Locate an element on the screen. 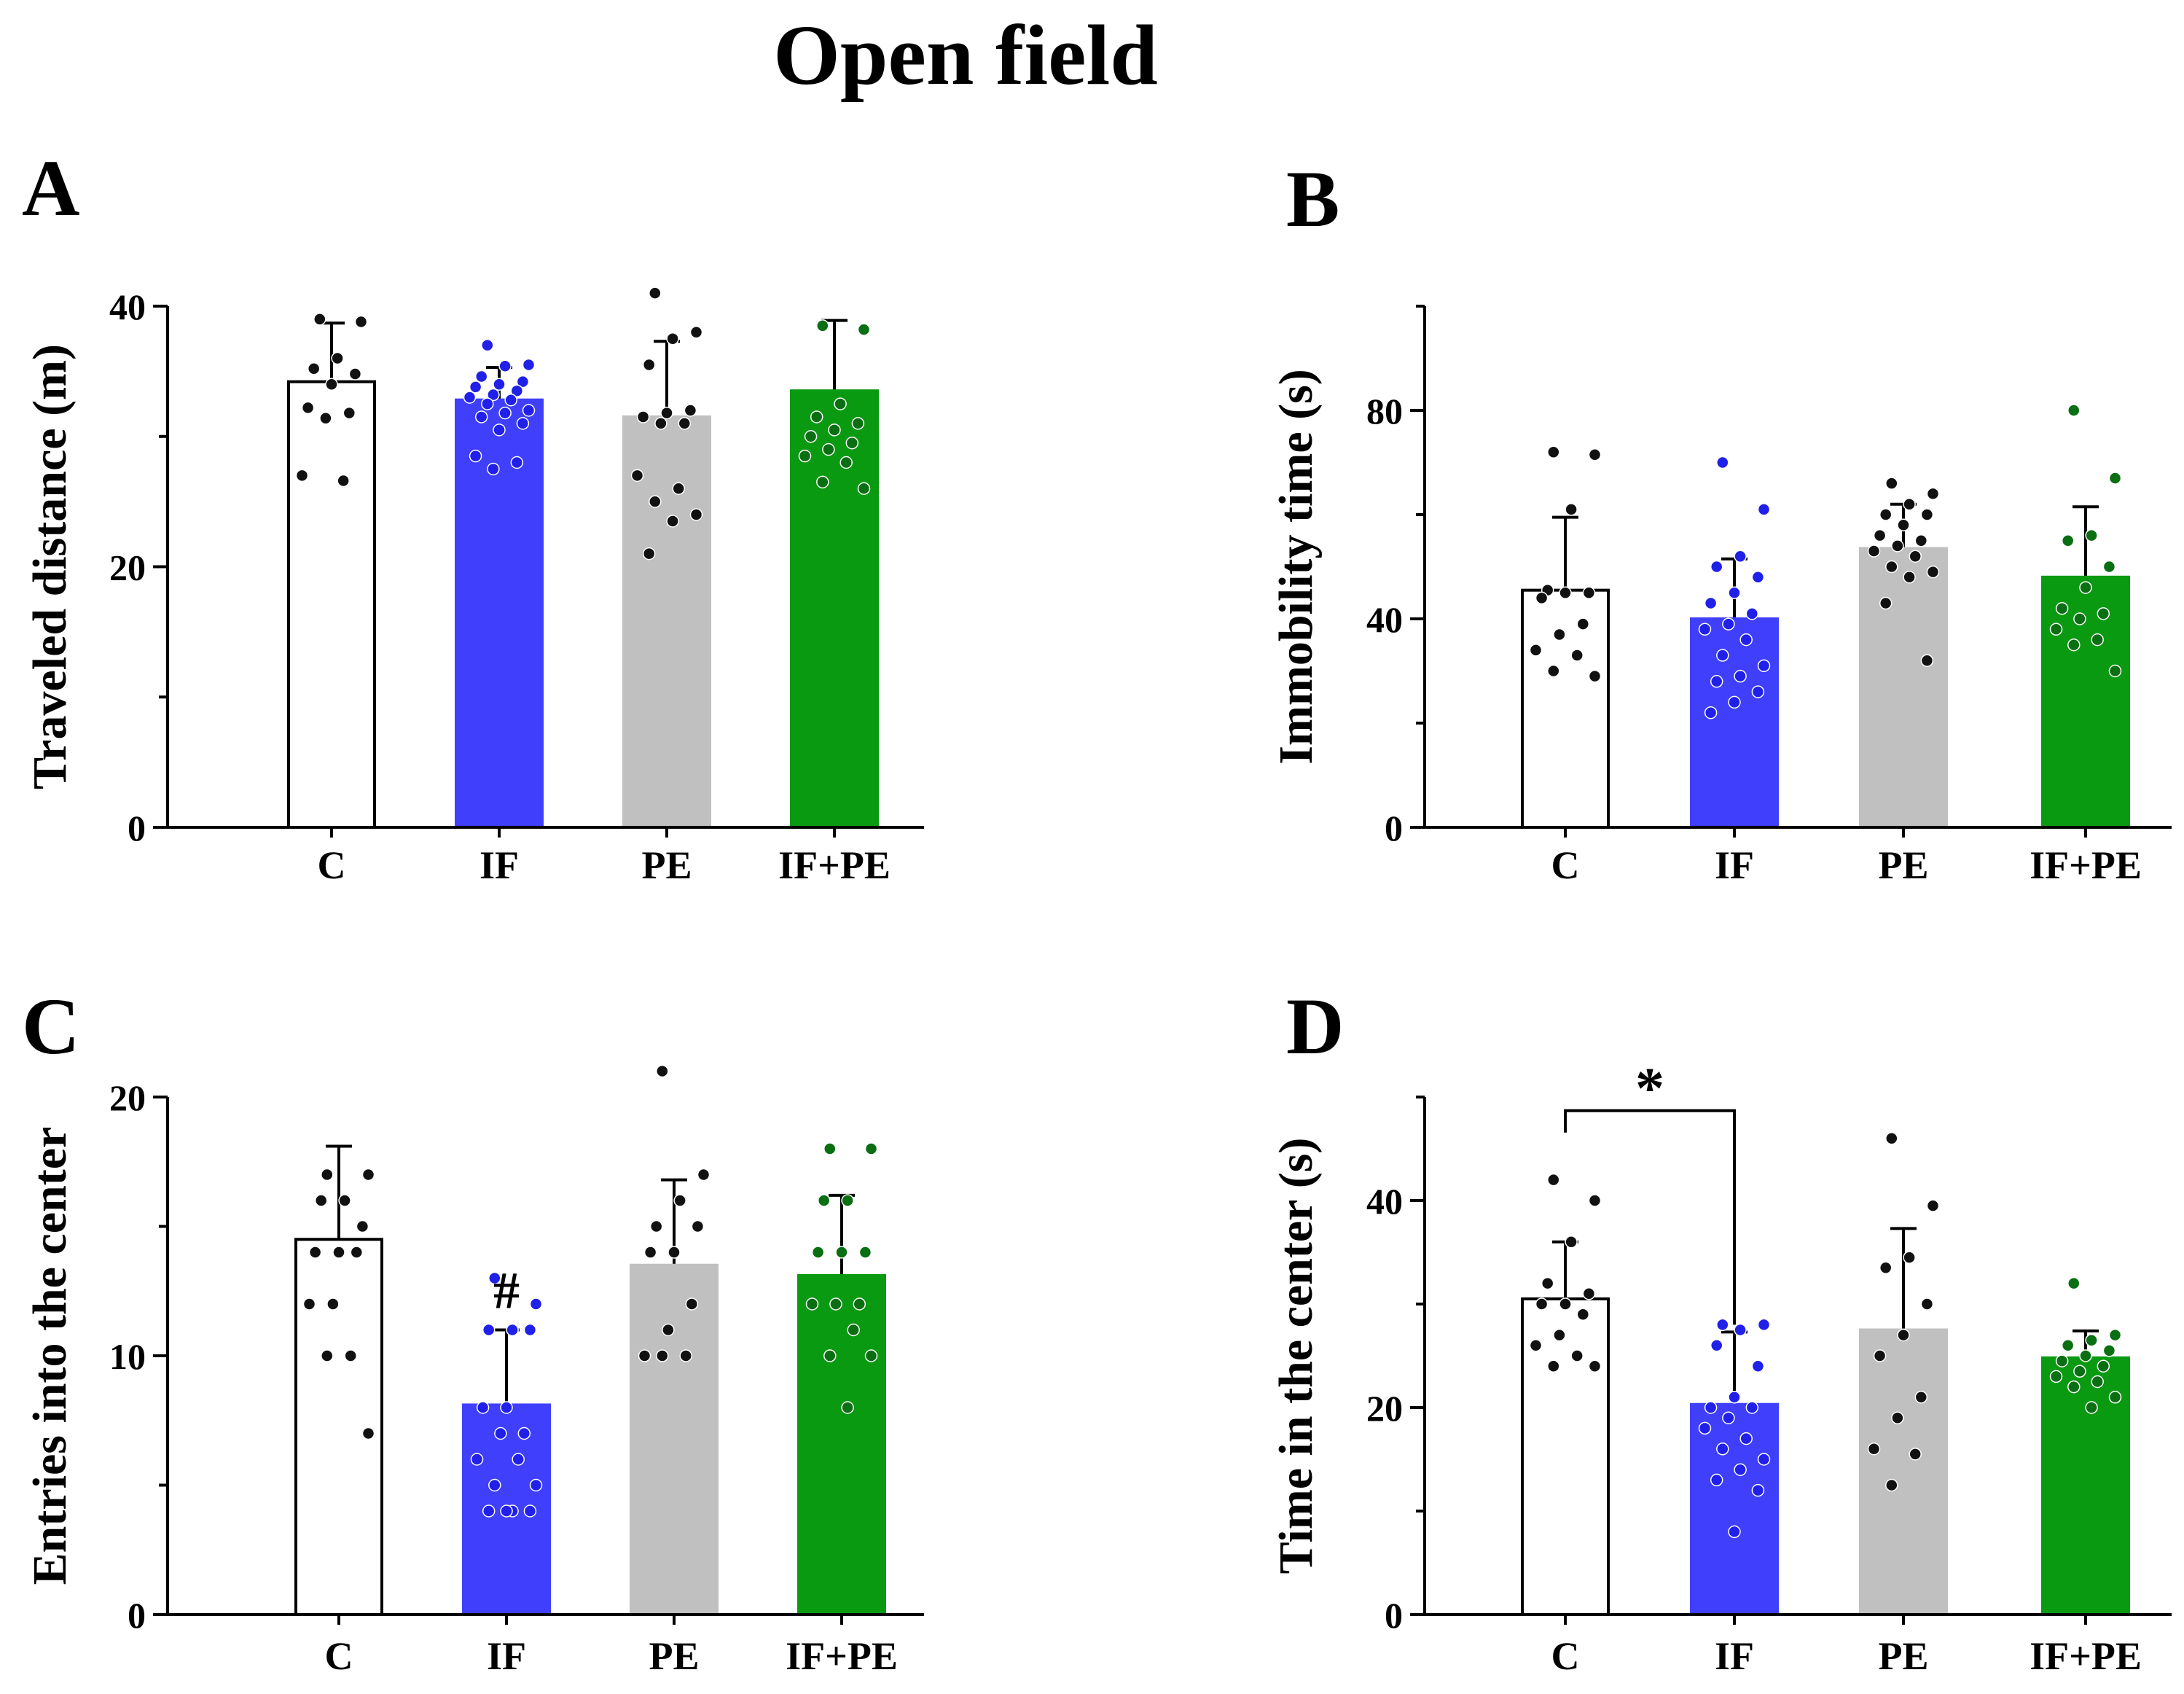  y-tick-label: 40 is located at coordinates (1384, 1201).